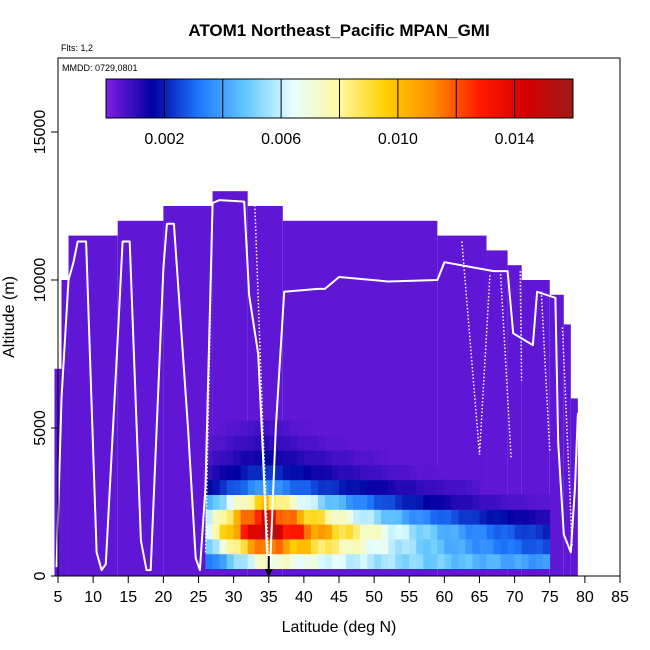  What do you see at coordinates (339, 597) in the screenshot?
I see `x-tick-label: 45` at bounding box center [339, 597].